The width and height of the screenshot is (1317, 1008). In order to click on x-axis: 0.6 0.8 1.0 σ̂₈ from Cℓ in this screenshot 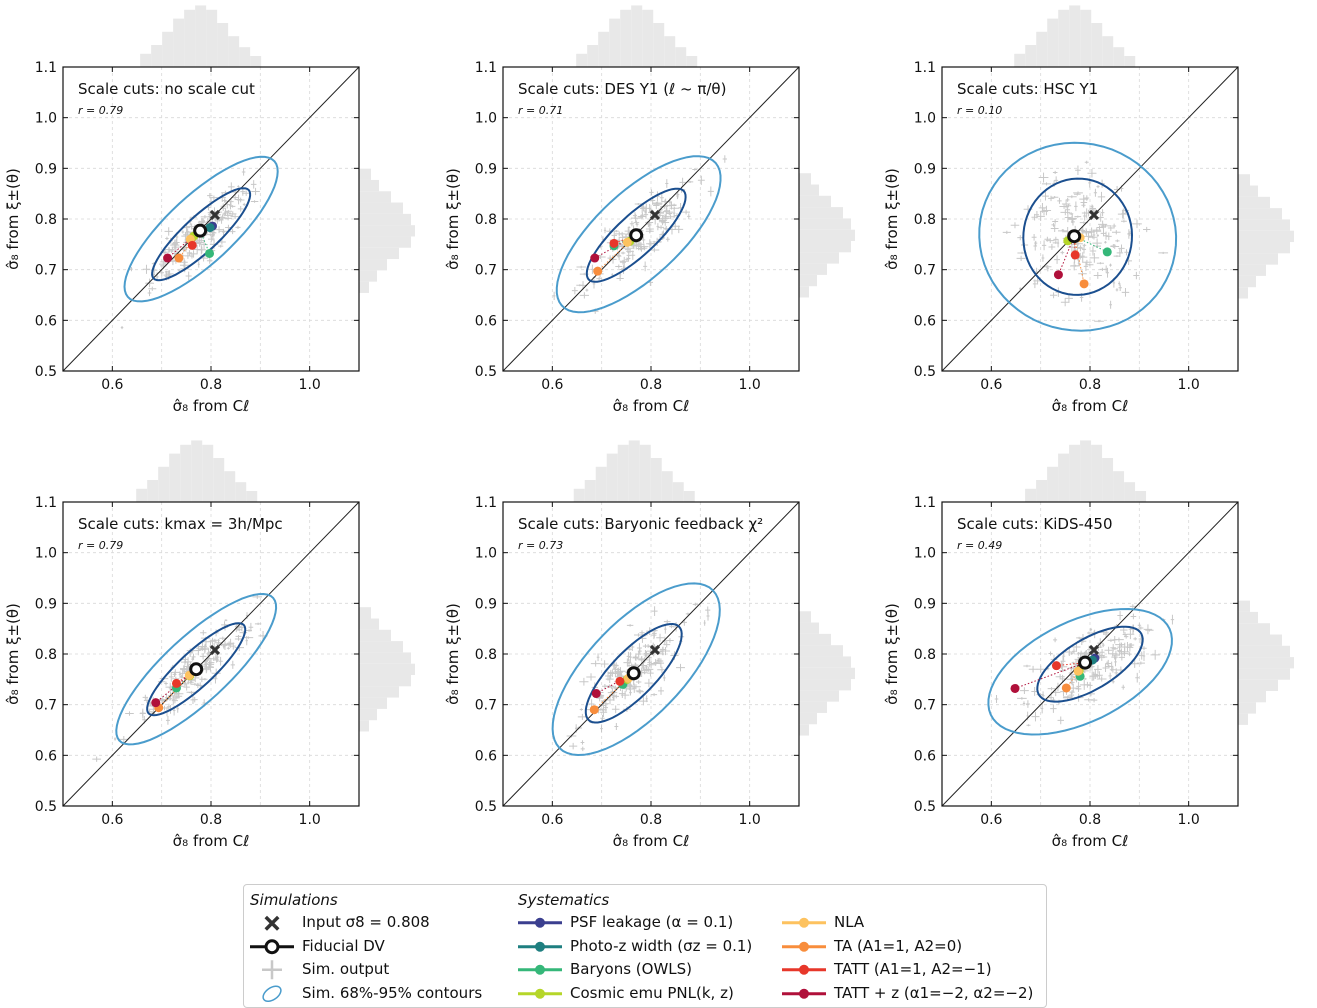, I will do `click(651, 676)`.